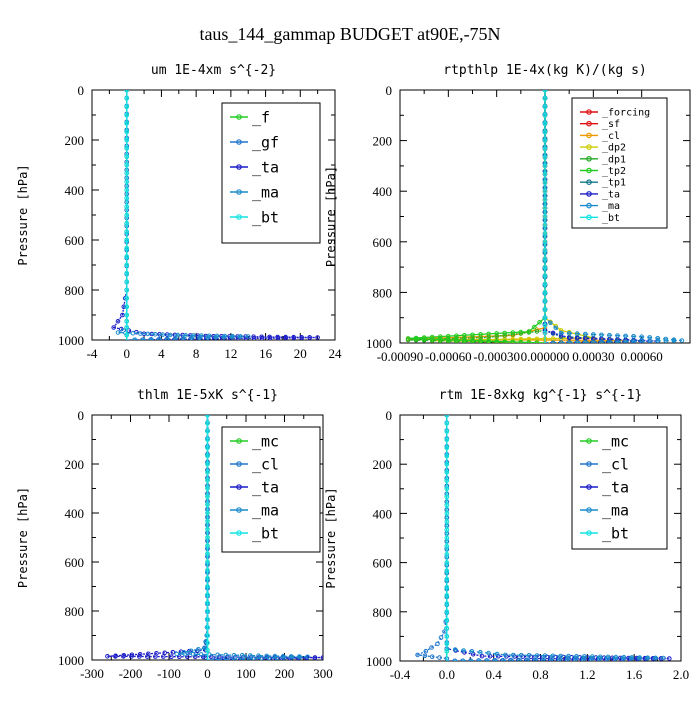 This screenshot has height=705, width=700. Describe the element at coordinates (447, 674) in the screenshot. I see `x-tick-label: 0.0` at that location.